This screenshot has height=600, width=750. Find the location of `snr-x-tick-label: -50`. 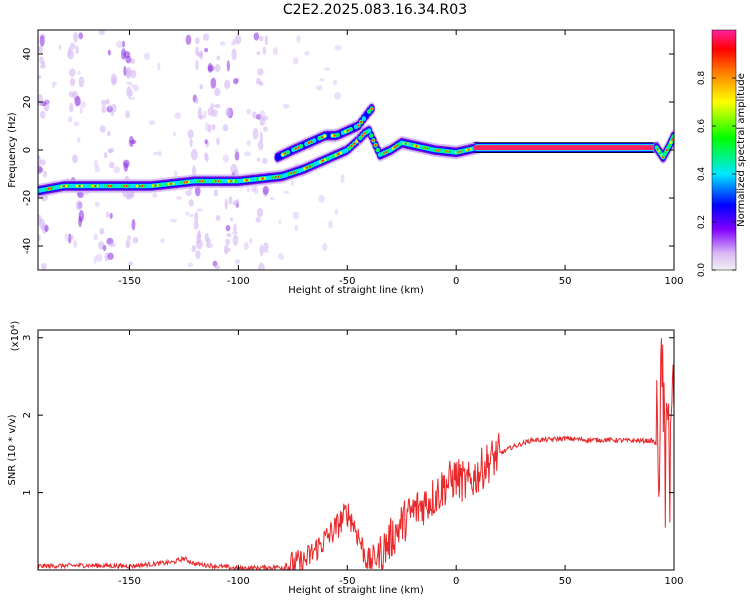

snr-x-tick-label: -50 is located at coordinates (347, 581).